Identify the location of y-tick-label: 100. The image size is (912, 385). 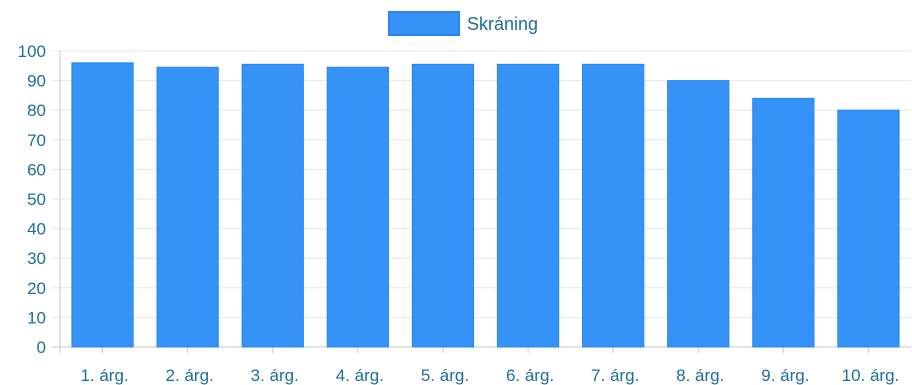
(32, 51).